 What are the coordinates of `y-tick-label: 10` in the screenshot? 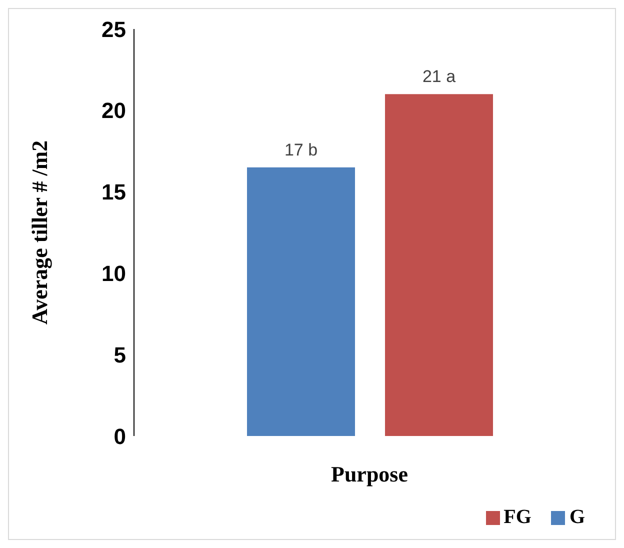 It's located at (114, 273).